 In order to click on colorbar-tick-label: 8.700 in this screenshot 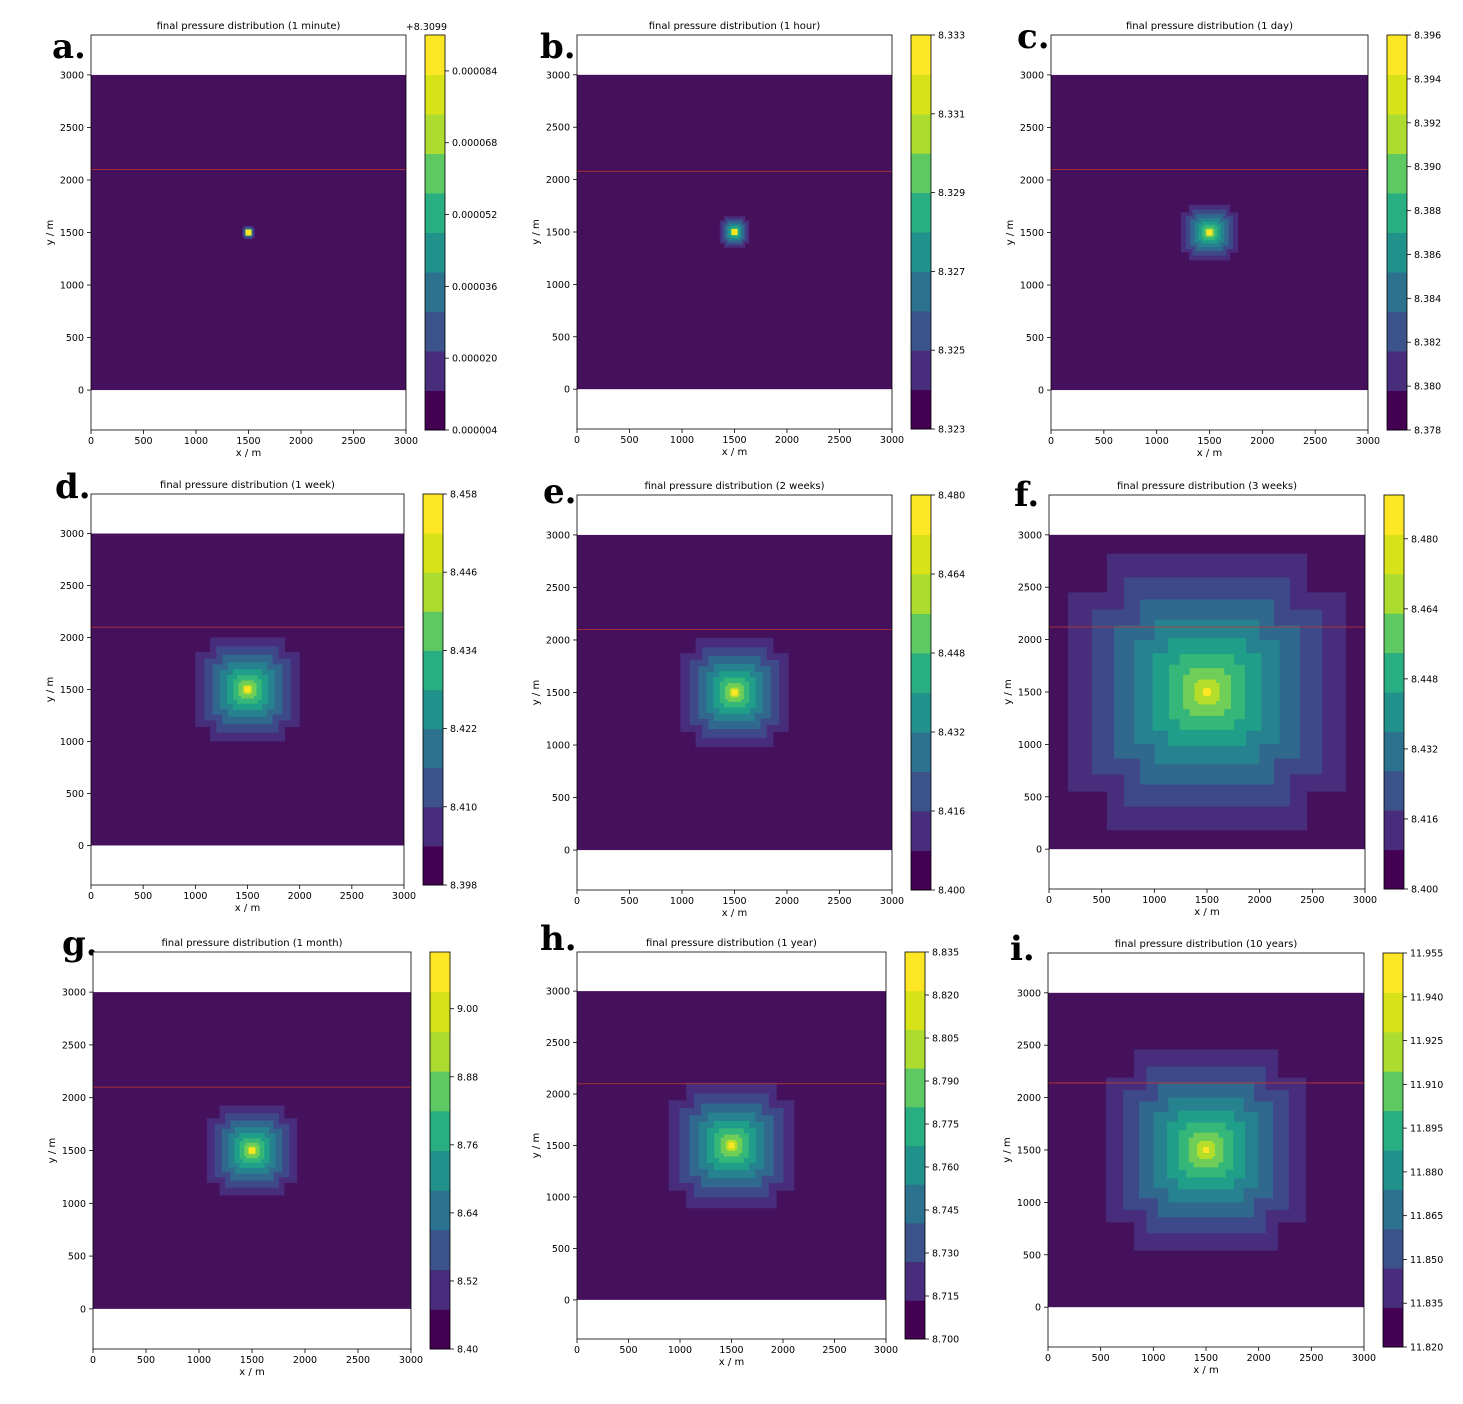, I will do `click(945, 1340)`.